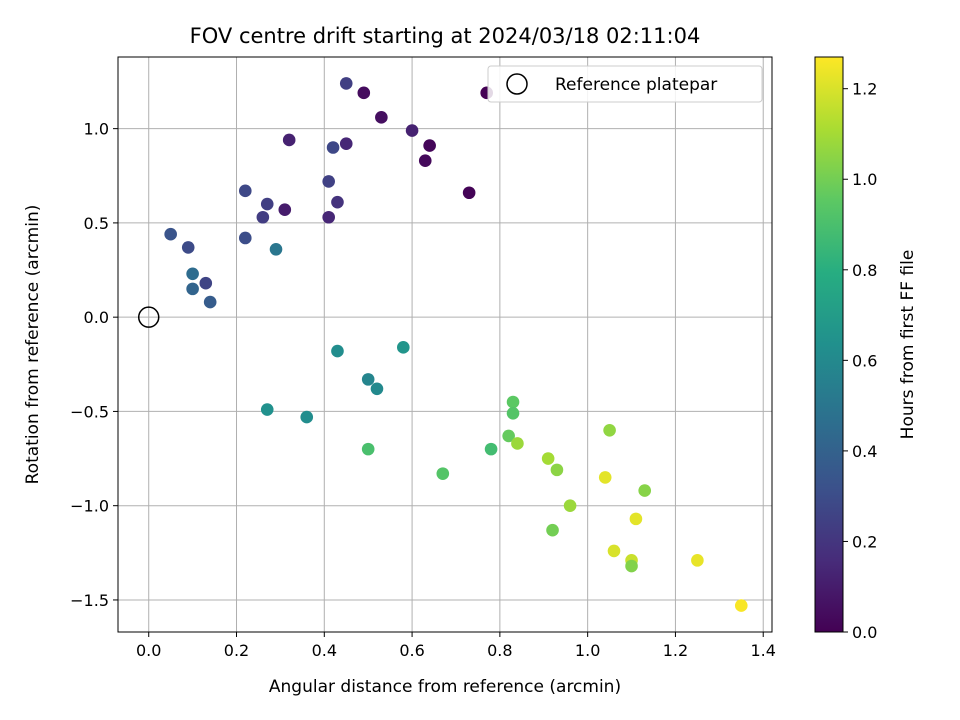 Image resolution: width=960 pixels, height=720 pixels. Describe the element at coordinates (445, 687) in the screenshot. I see `x-axis-label: Angular distance from reference (arcmin)` at that location.